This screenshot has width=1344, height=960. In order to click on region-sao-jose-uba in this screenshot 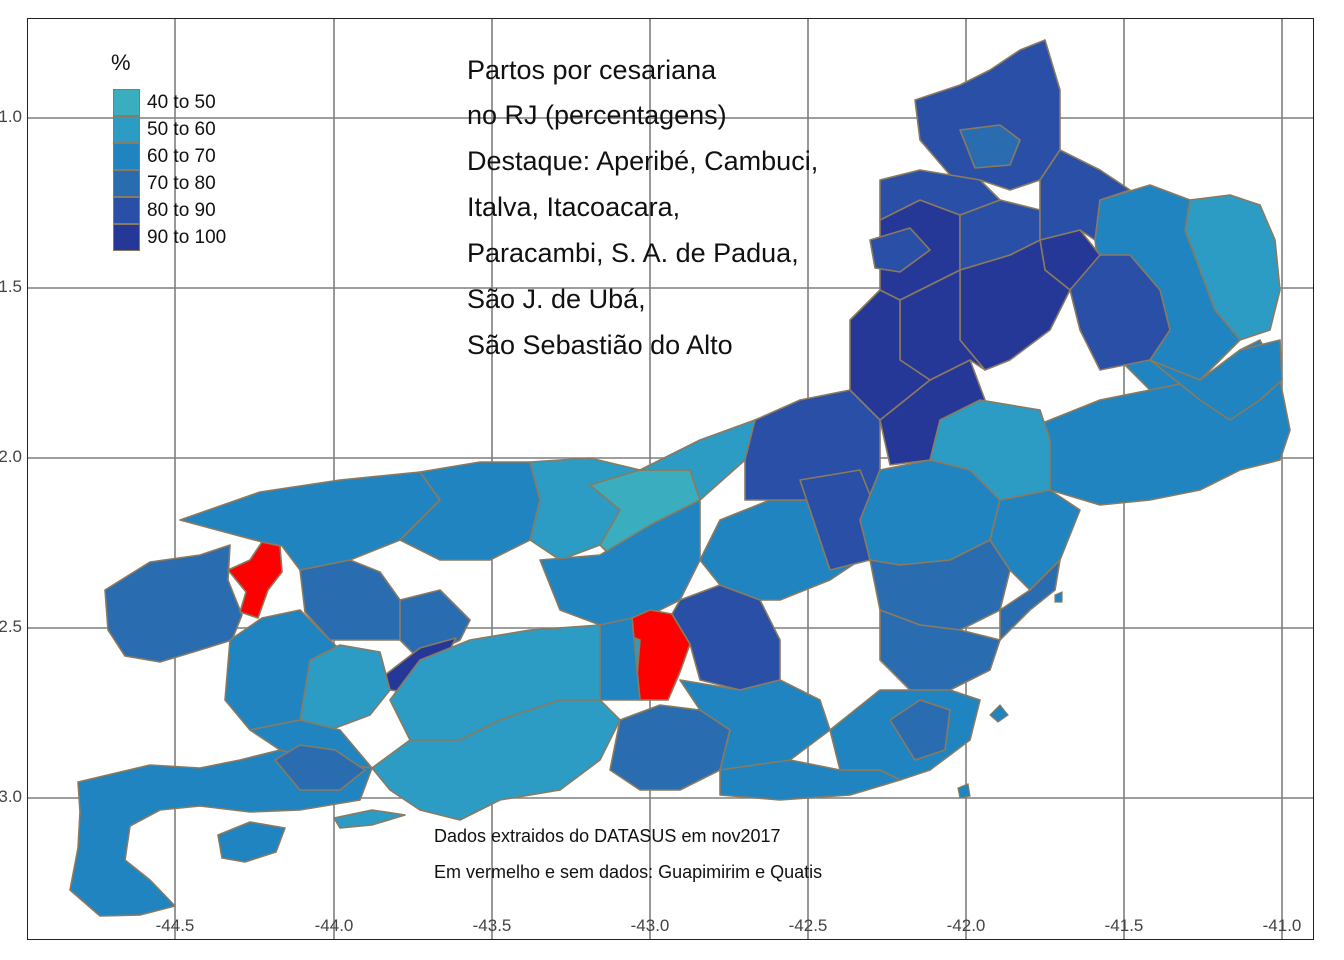, I will do `click(940, 195)`.